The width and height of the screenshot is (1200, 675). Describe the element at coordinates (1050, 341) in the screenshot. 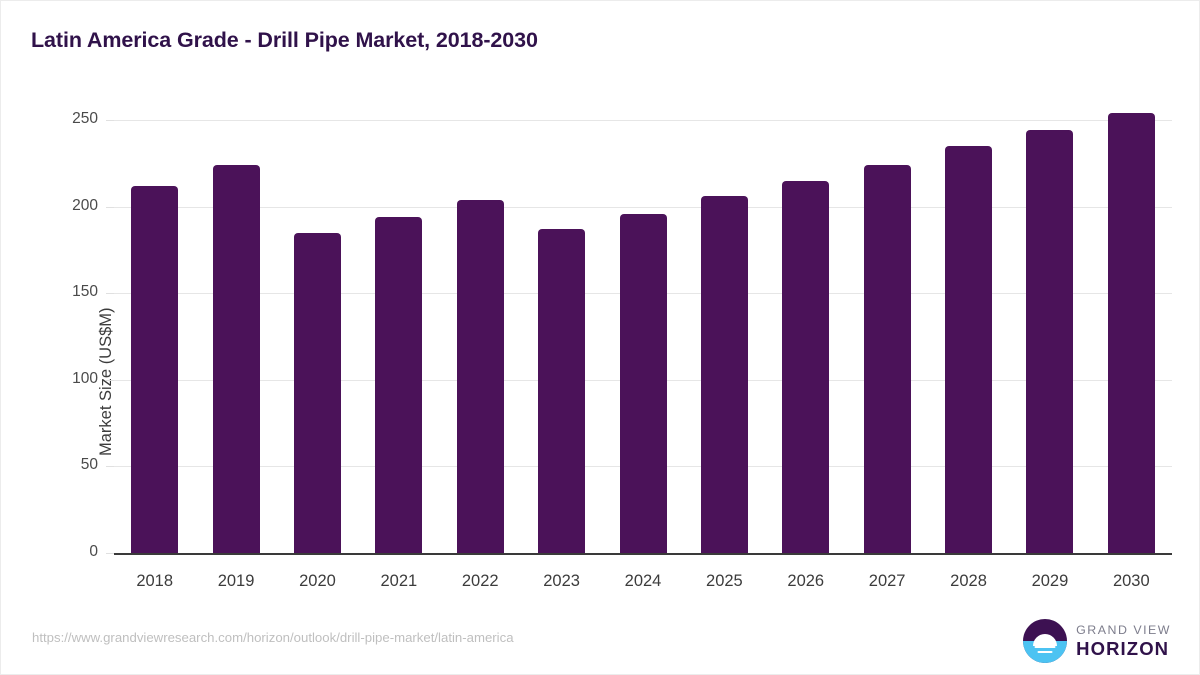

I see `bar-2029` at that location.